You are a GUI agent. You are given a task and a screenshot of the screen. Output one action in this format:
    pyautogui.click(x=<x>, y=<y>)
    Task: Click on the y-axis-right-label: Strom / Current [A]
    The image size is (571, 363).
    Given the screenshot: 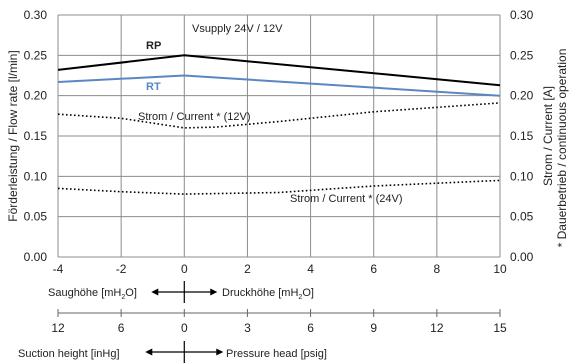 What is the action you would take?
    pyautogui.click(x=548, y=136)
    